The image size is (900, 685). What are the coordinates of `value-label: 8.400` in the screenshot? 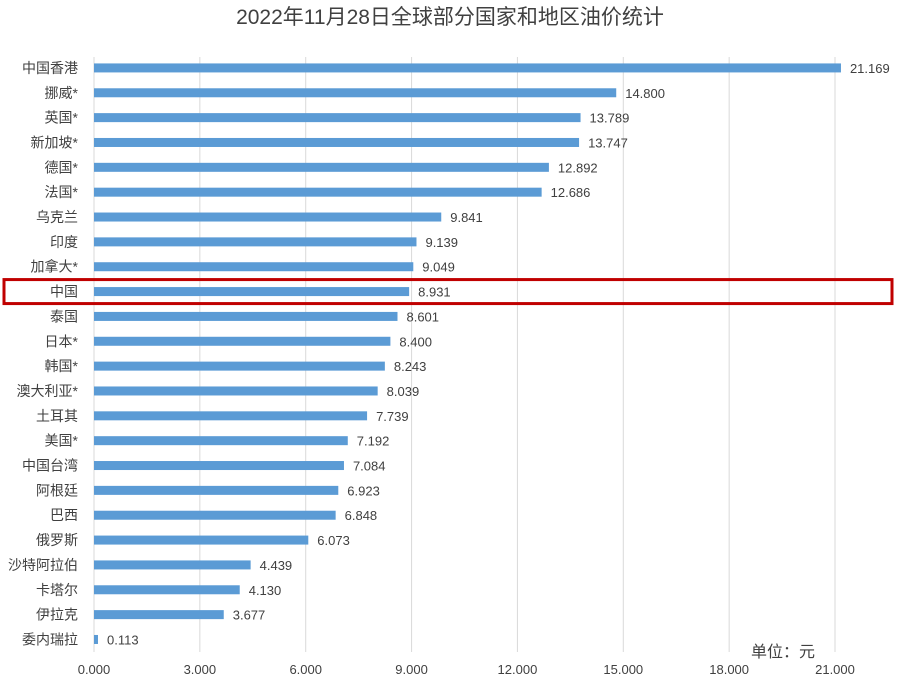 It's located at (415, 341).